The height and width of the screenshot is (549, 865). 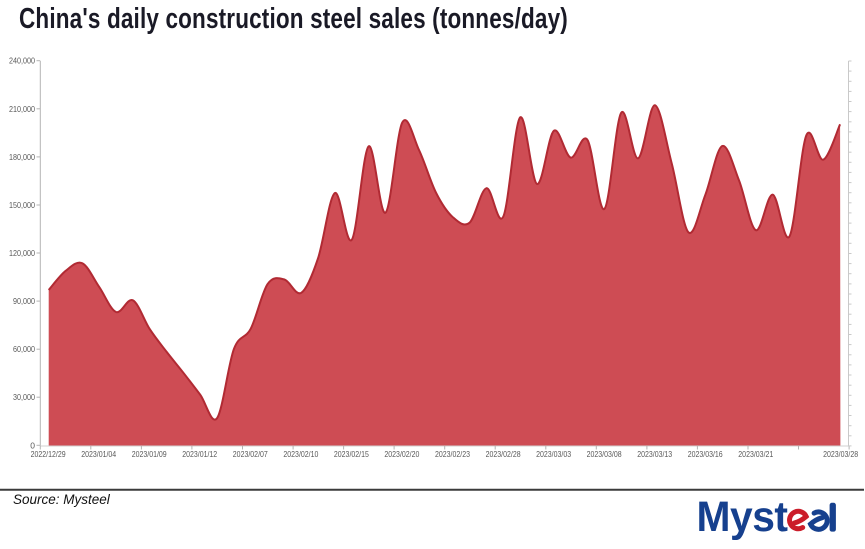 I want to click on svg-text: 60,000, so click(x=24, y=349).